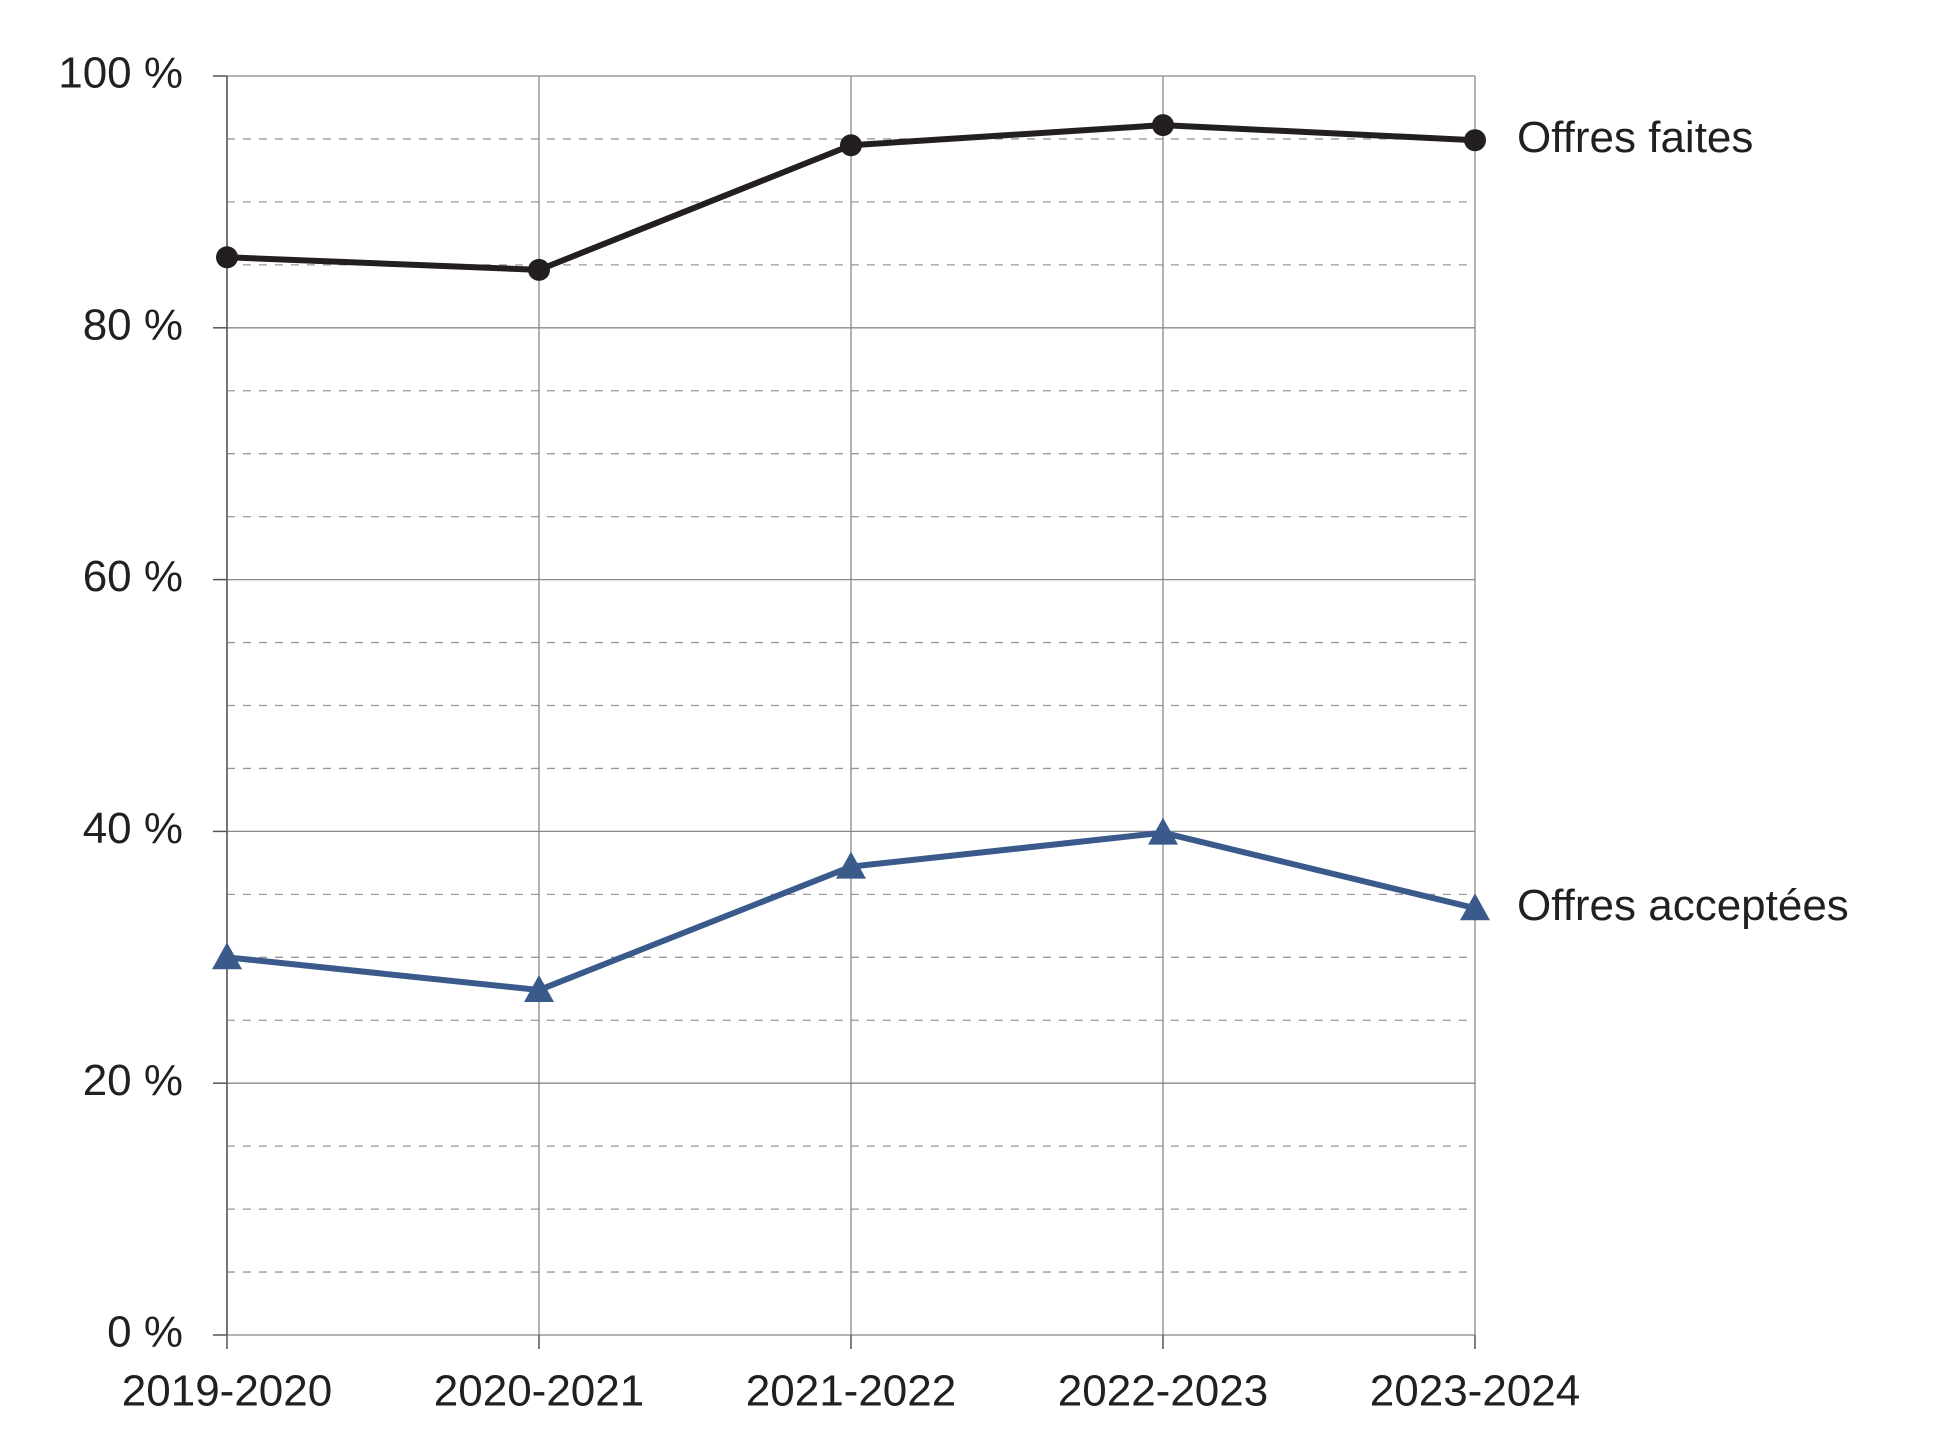  I want to click on x-tick-label: 2019-2020, so click(227, 1391).